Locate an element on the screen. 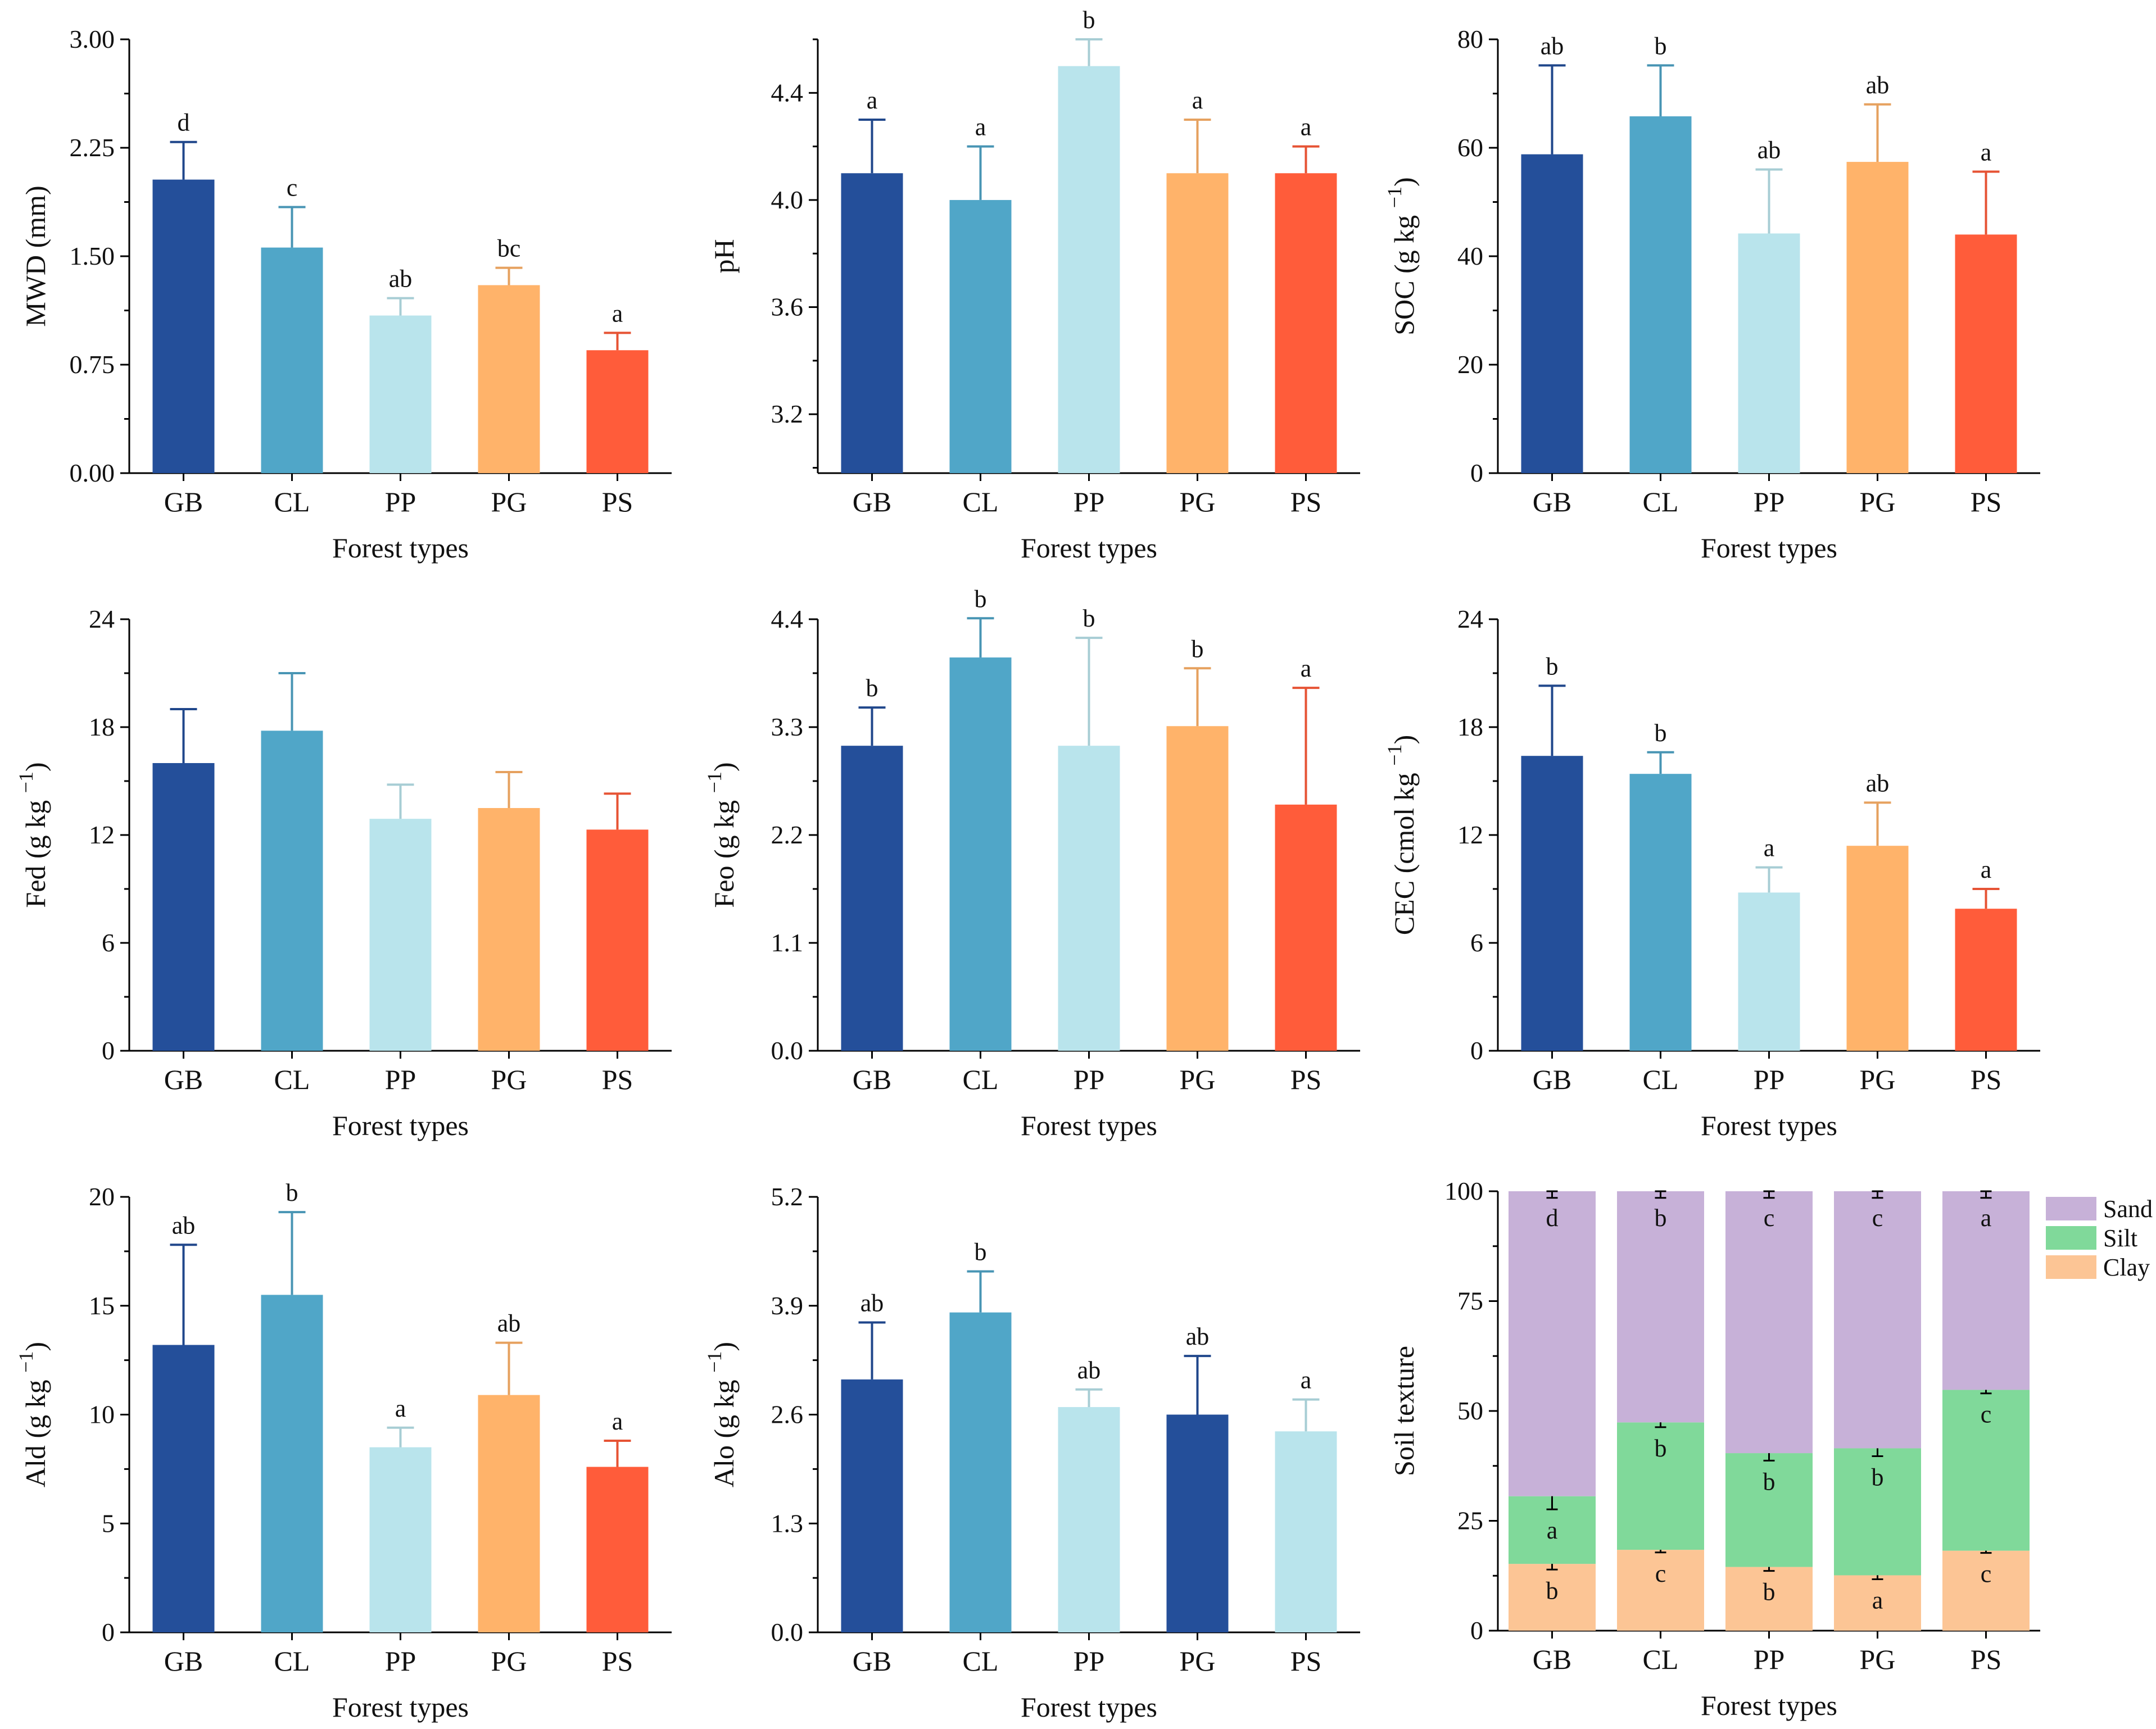 Image resolution: width=2156 pixels, height=1729 pixels. y-tick-label: 80 is located at coordinates (1470, 39).